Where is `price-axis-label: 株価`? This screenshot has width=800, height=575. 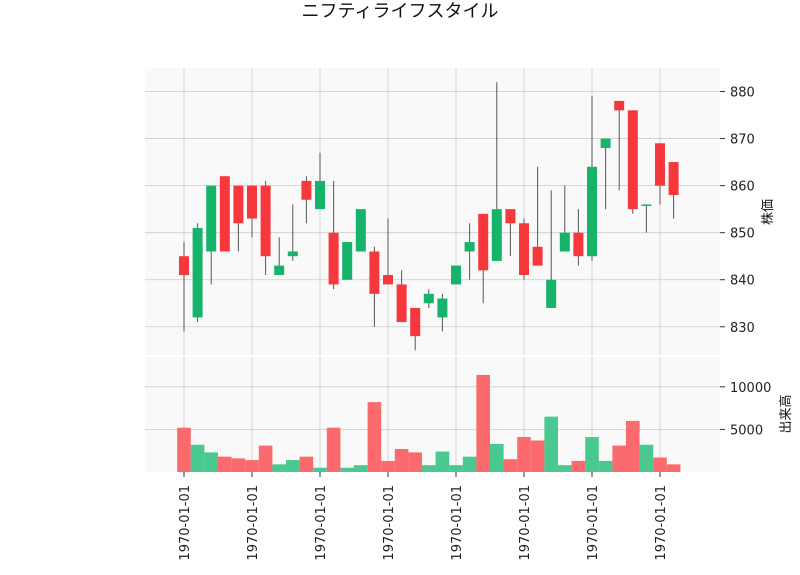
price-axis-label: 株価 is located at coordinates (768, 212).